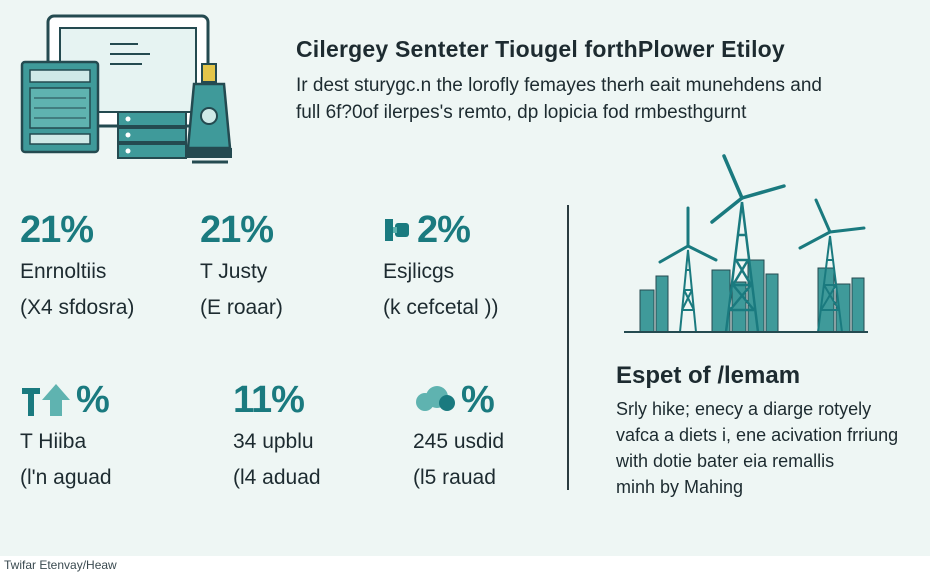 The image size is (930, 576). I want to click on section-line-1: Srly hike; enecy a diarge rotyely, so click(744, 409).